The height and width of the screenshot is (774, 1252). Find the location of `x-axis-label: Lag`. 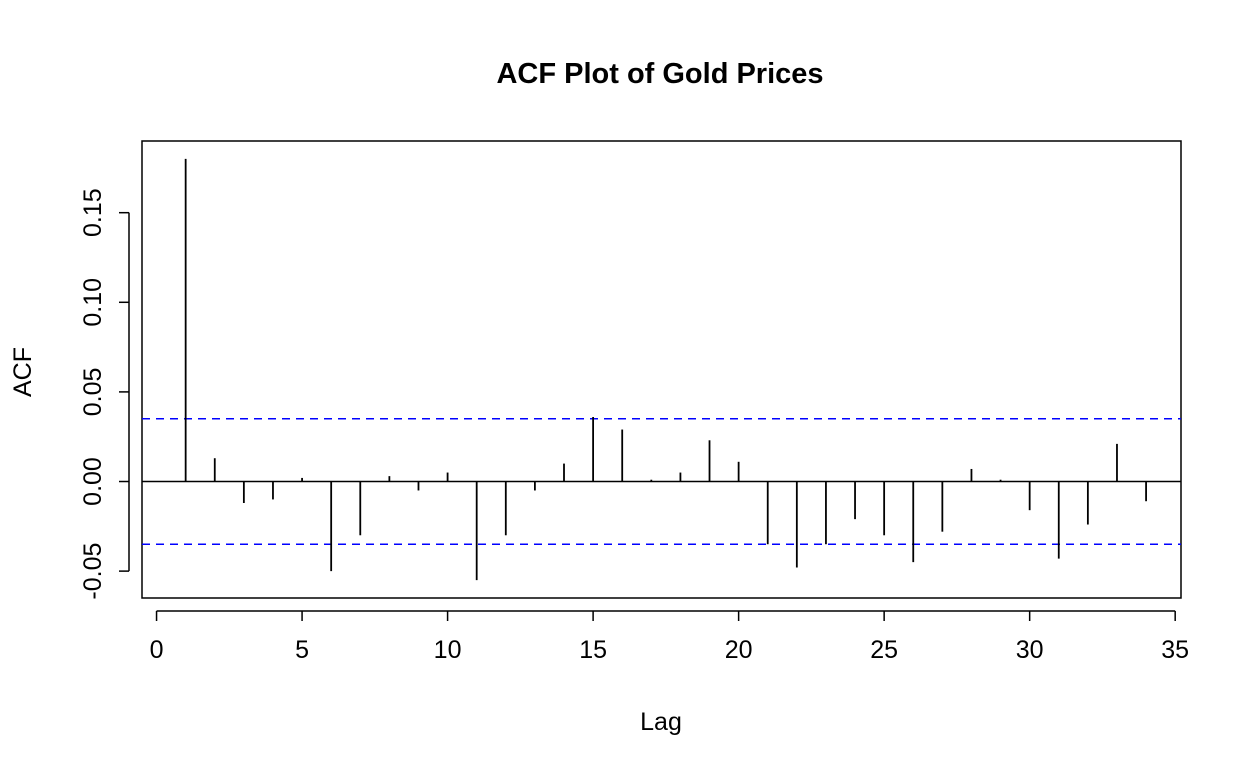

x-axis-label: Lag is located at coordinates (661, 722).